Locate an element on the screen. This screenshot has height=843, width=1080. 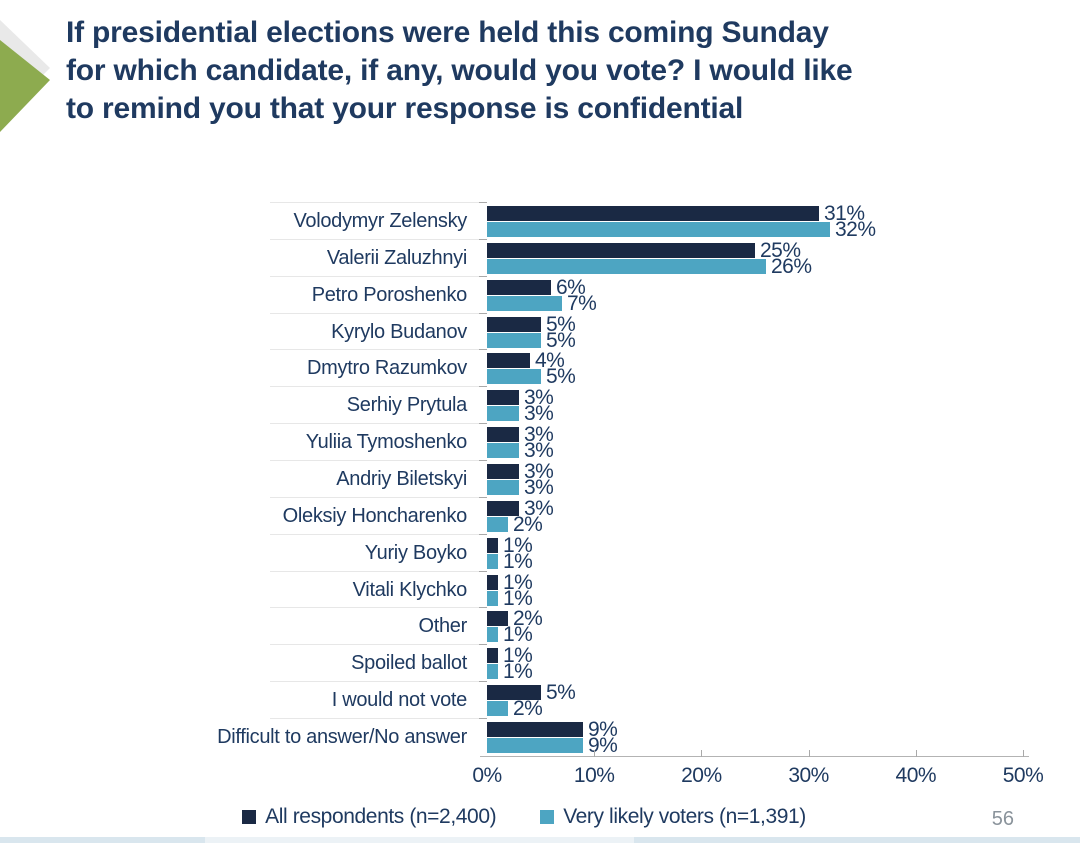
category-row: Spoiled ballot 1% 1% is located at coordinates (540, 664).